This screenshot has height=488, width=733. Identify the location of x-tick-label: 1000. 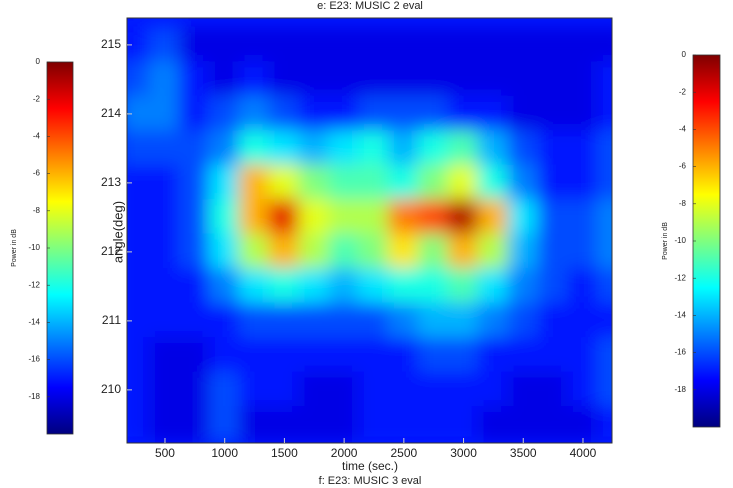
(224, 453).